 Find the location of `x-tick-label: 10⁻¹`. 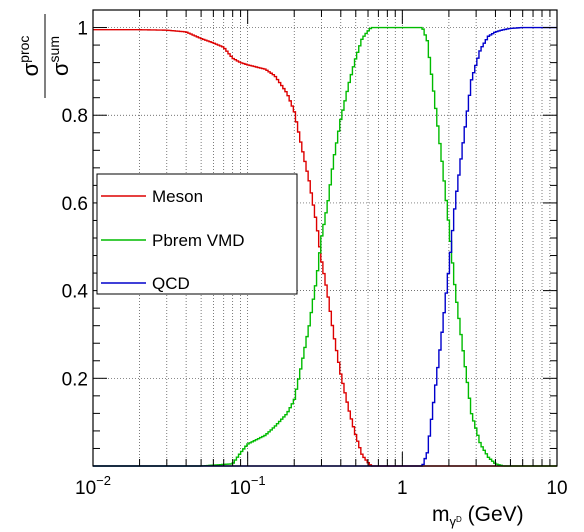

x-tick-label: 10⁻¹ is located at coordinates (248, 486).